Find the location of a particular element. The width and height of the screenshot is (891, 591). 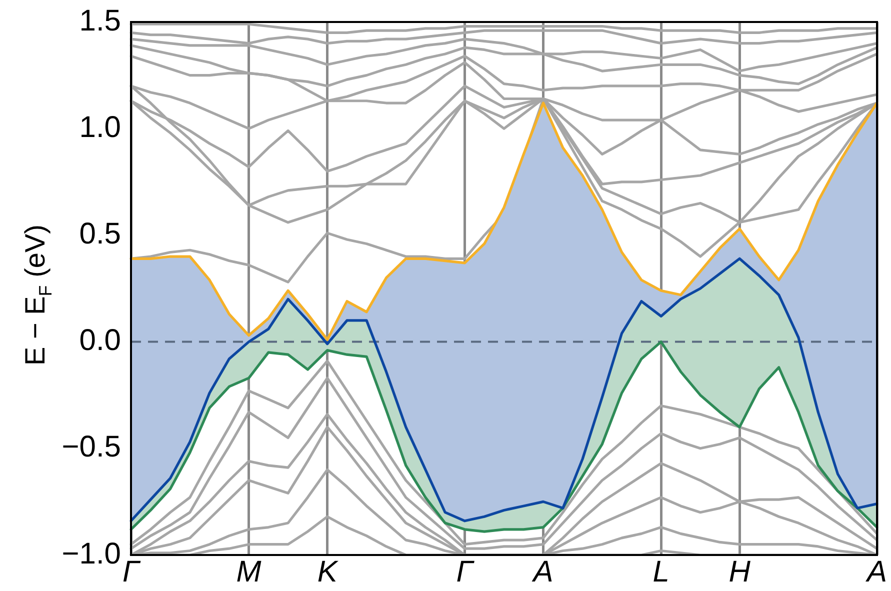

x-tick-label: H is located at coordinates (739, 571).